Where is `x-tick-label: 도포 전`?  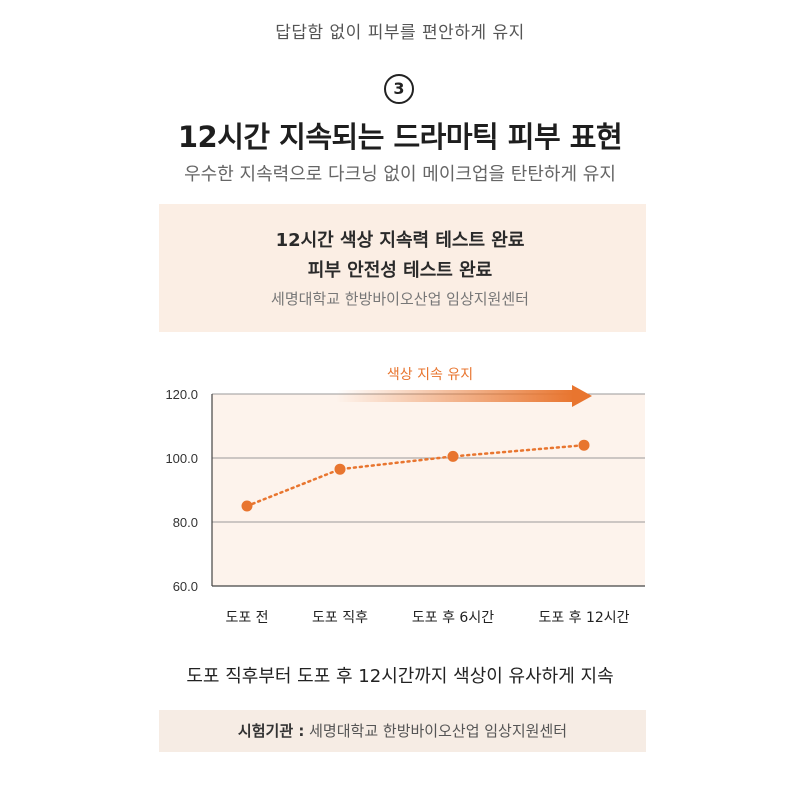 x-tick-label: 도포 전 is located at coordinates (246, 618).